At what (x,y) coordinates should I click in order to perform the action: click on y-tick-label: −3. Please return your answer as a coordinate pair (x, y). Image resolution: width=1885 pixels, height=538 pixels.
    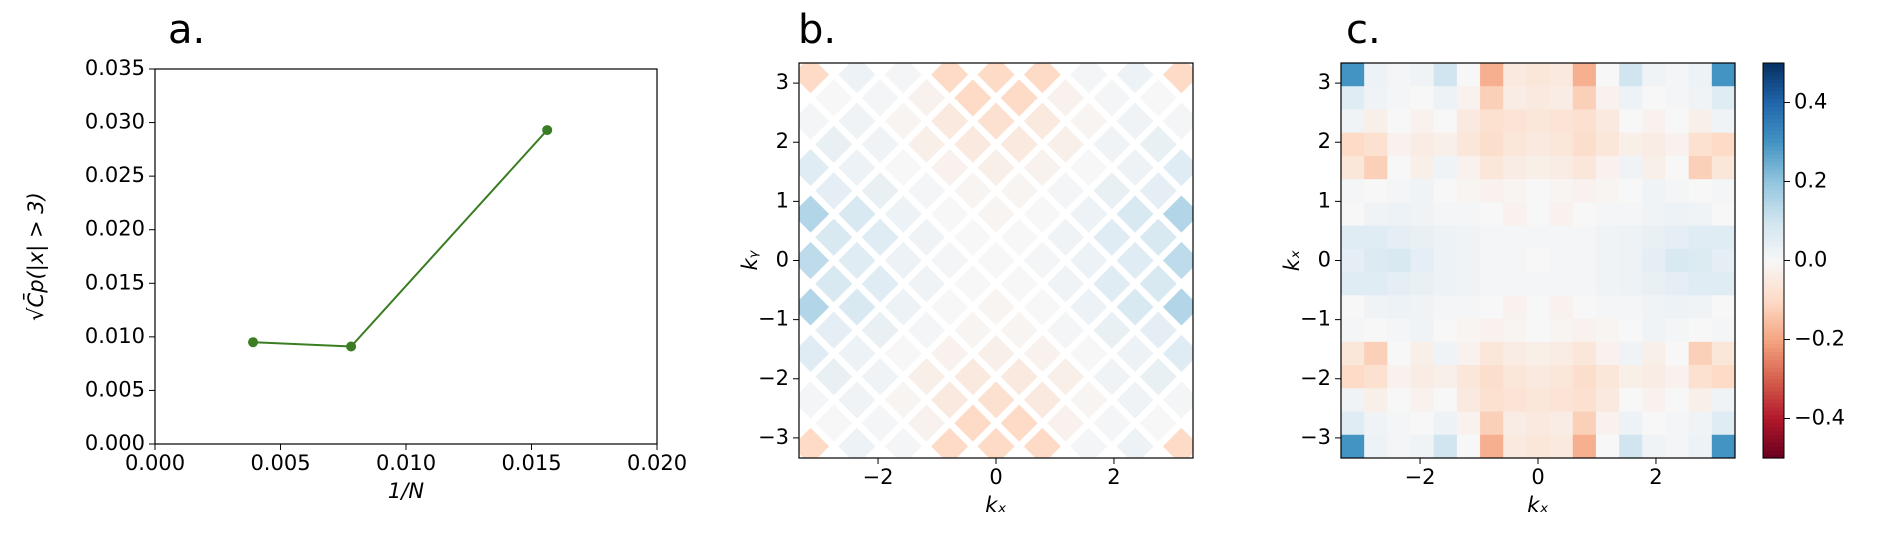
    Looking at the image, I should click on (773, 437).